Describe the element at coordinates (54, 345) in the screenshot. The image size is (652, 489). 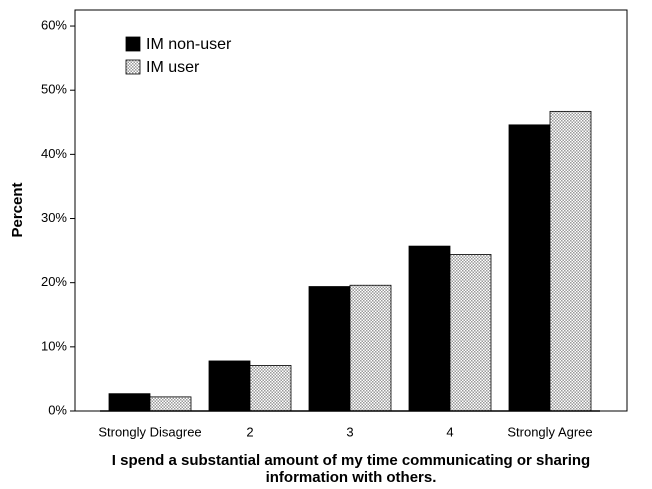
I see `y-tick-label: 10%` at that location.